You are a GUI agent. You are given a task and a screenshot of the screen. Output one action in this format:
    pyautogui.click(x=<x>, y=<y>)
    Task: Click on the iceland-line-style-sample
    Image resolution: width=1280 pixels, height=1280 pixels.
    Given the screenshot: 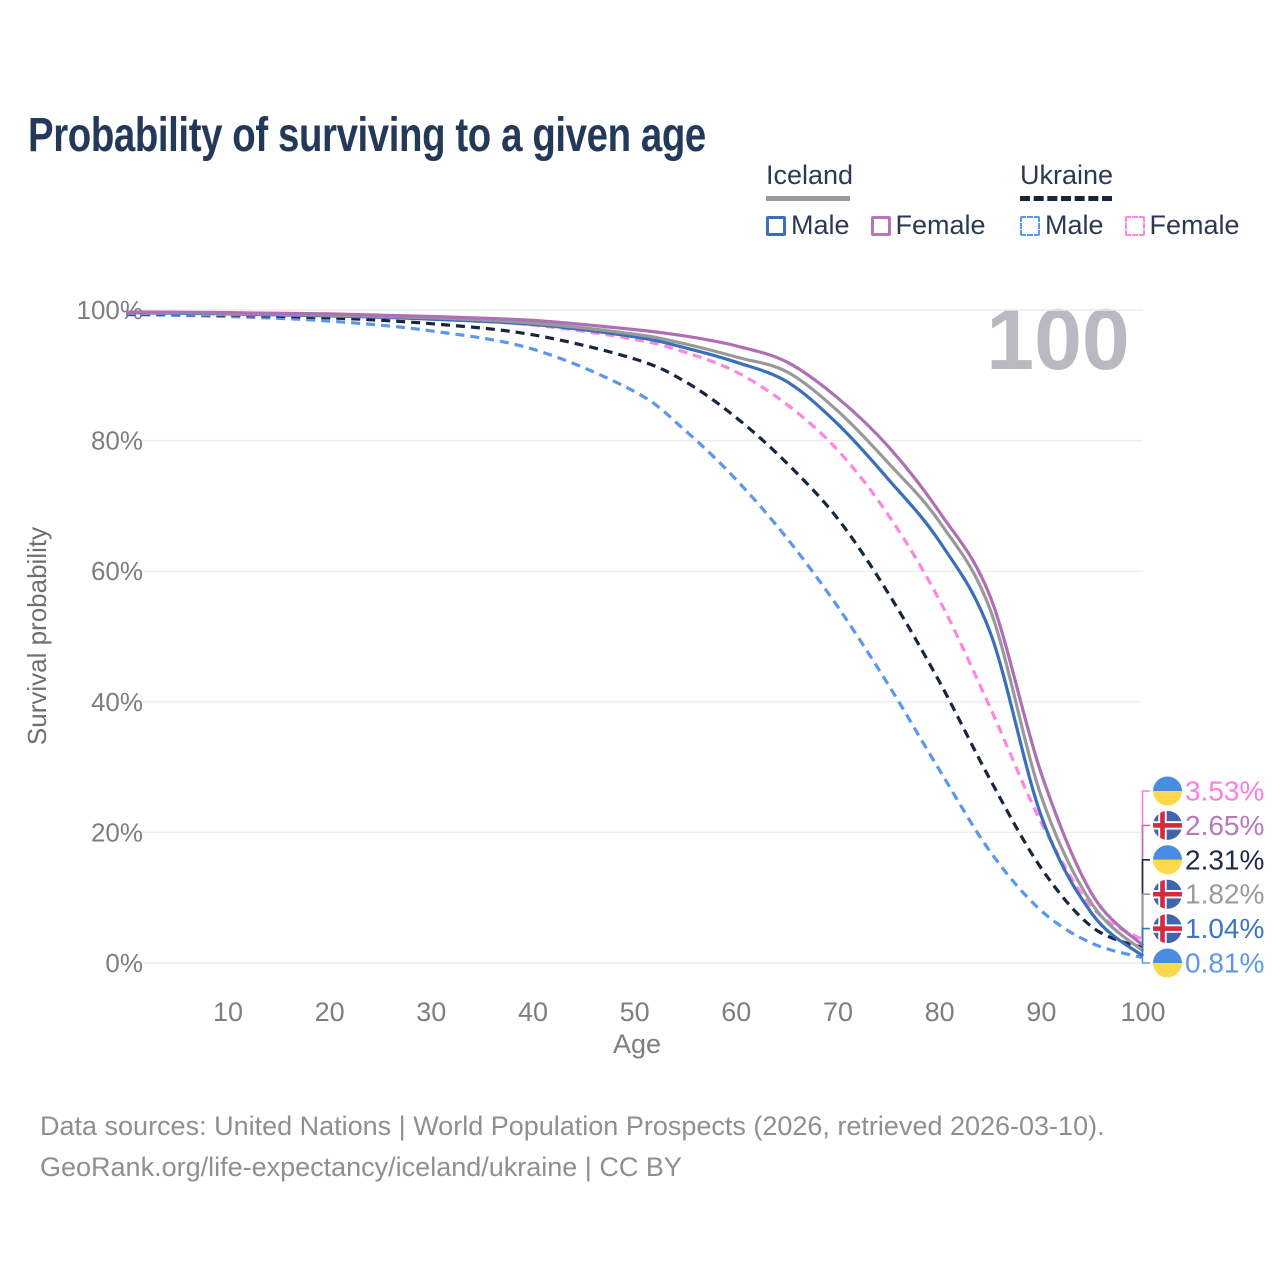 What is the action you would take?
    pyautogui.click(x=808, y=198)
    